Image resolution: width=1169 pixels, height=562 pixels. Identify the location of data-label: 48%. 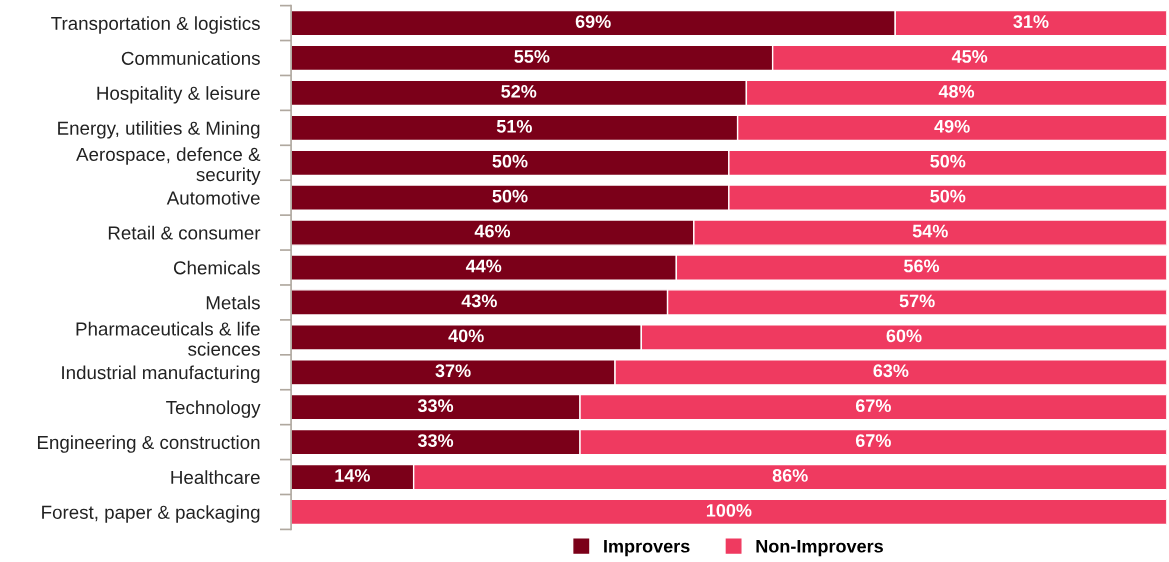
(956, 91).